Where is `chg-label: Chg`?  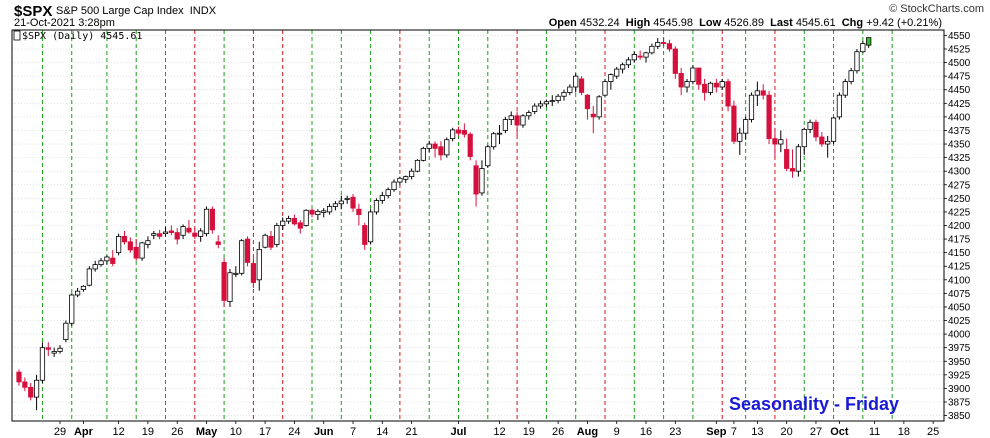
chg-label: Chg is located at coordinates (852, 23).